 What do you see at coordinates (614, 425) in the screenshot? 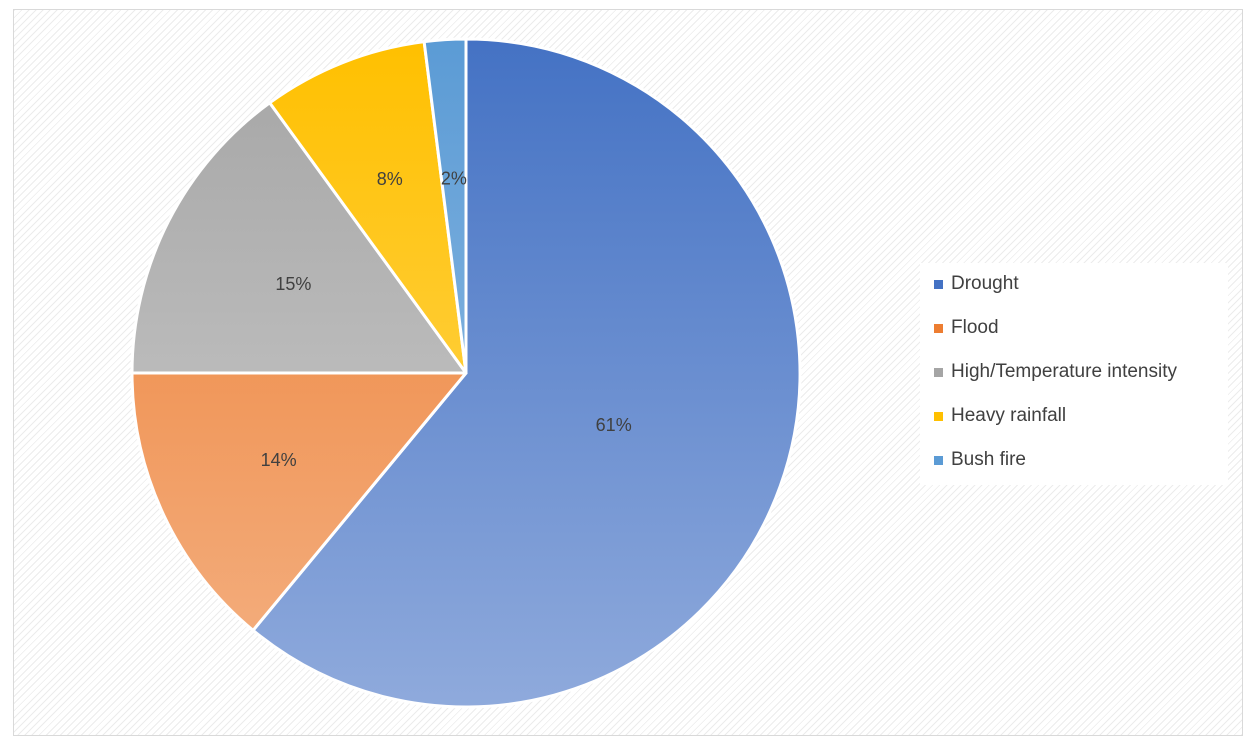
I see `data-label: 61%` at bounding box center [614, 425].